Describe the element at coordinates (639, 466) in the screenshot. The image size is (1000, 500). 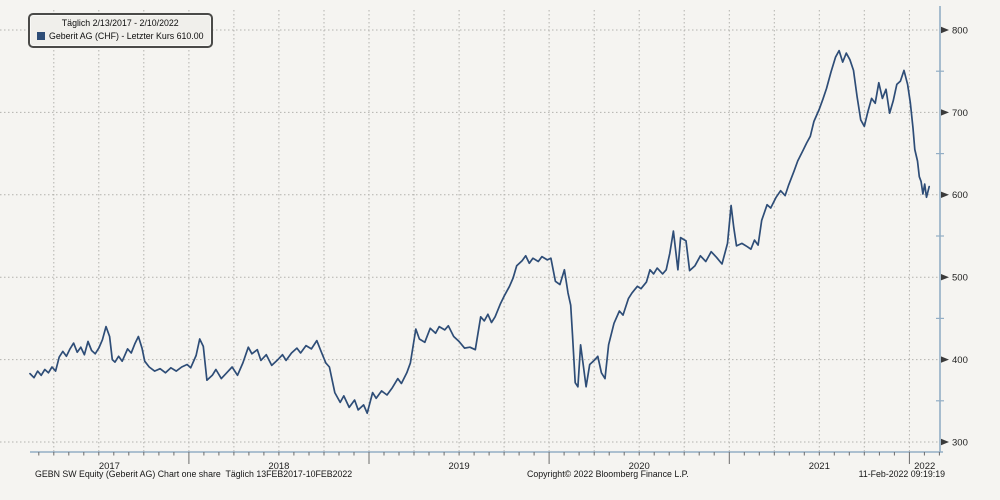
I see `x-axis-label-2020: 2020` at that location.